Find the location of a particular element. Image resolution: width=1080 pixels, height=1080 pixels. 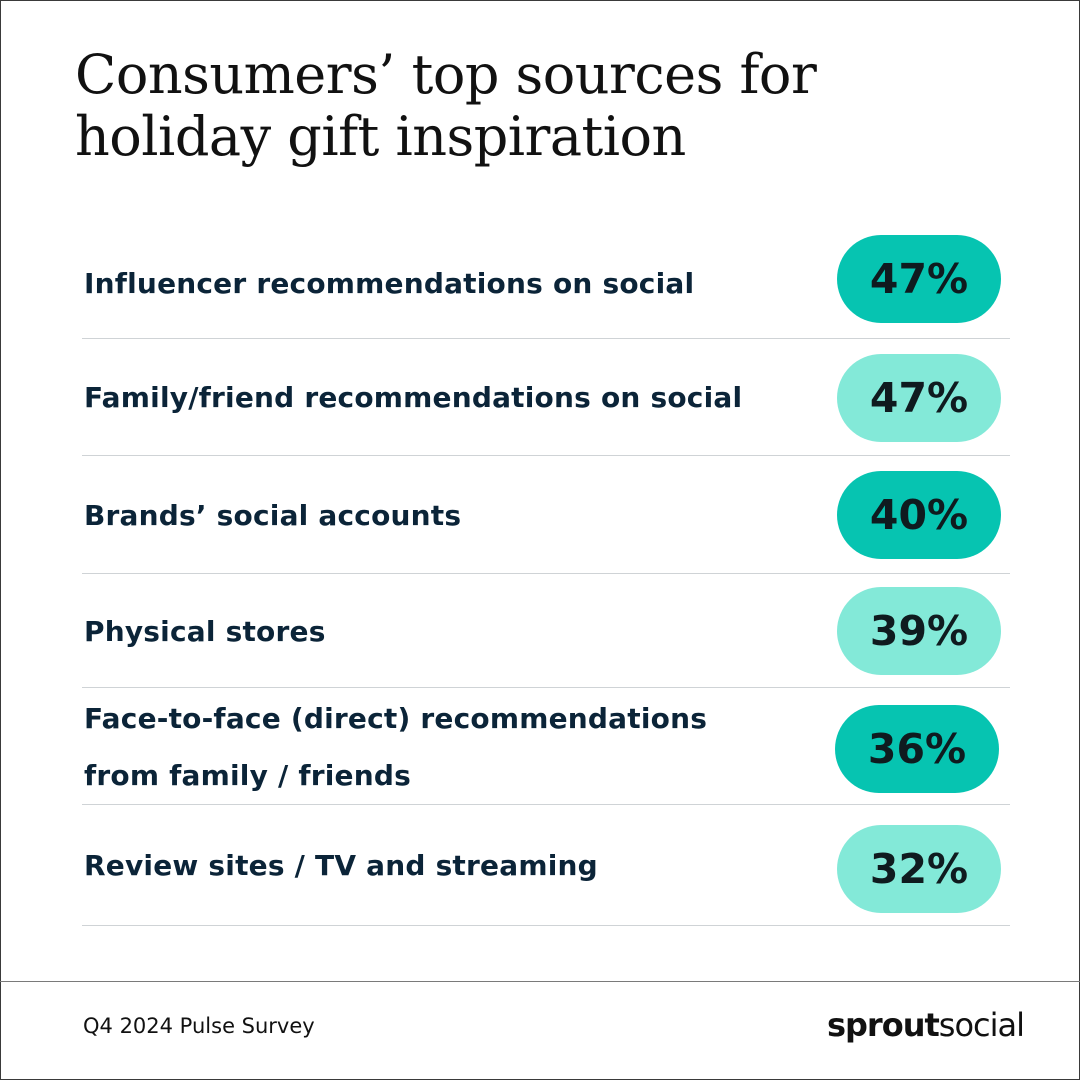

table-row: Influencer recommendations on social 47% is located at coordinates (546, 283).